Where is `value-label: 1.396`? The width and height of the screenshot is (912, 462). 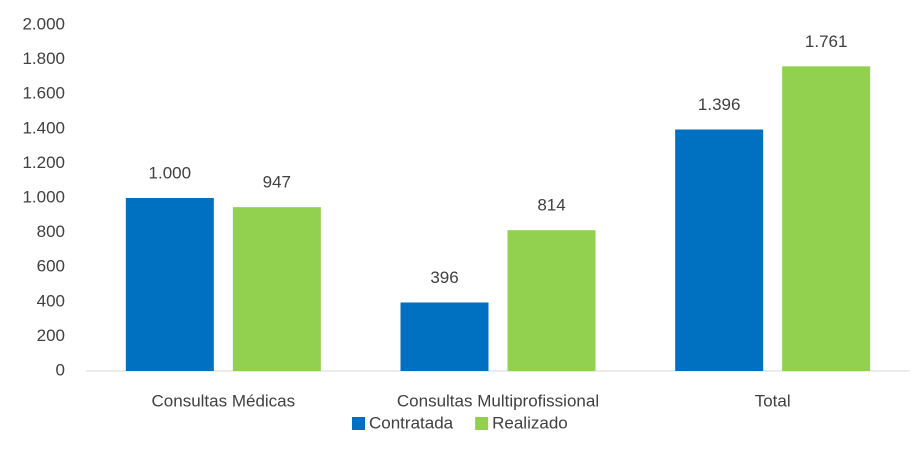 value-label: 1.396 is located at coordinates (719, 104).